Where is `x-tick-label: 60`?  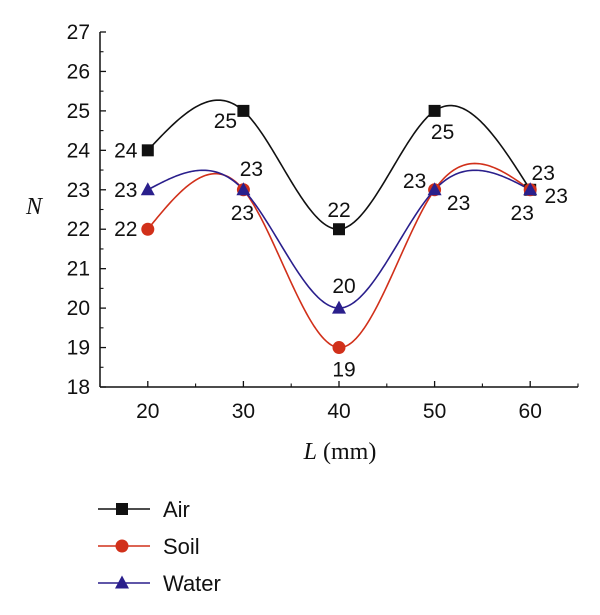 x-tick-label: 60 is located at coordinates (530, 411).